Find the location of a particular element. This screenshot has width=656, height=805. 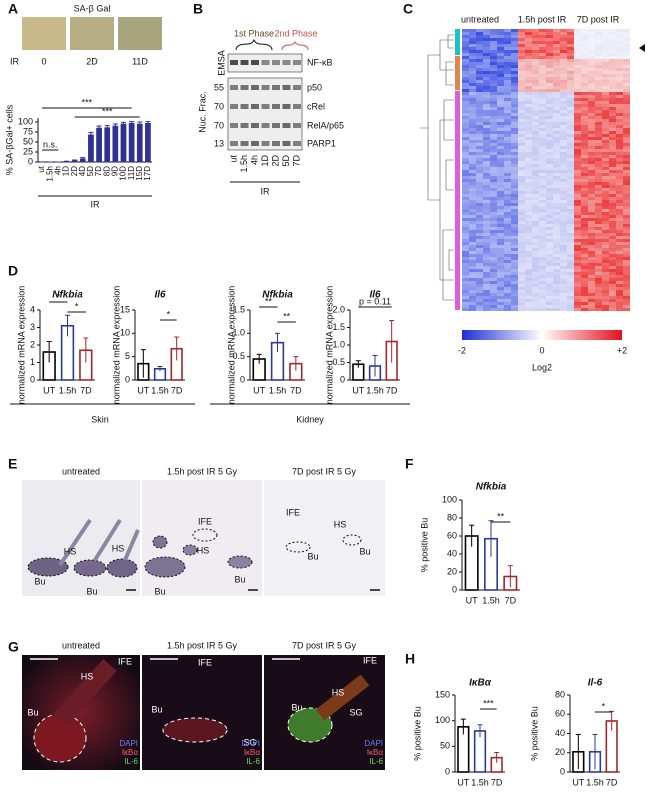

channel-label: IL-6 is located at coordinates (131, 761).